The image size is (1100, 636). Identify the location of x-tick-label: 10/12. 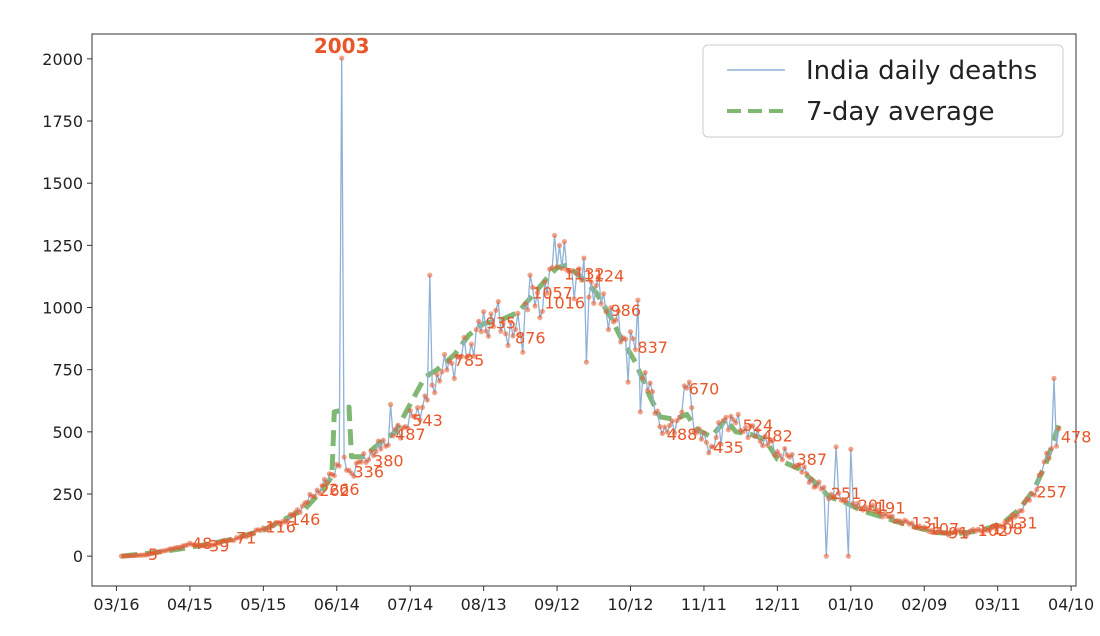
(630, 604).